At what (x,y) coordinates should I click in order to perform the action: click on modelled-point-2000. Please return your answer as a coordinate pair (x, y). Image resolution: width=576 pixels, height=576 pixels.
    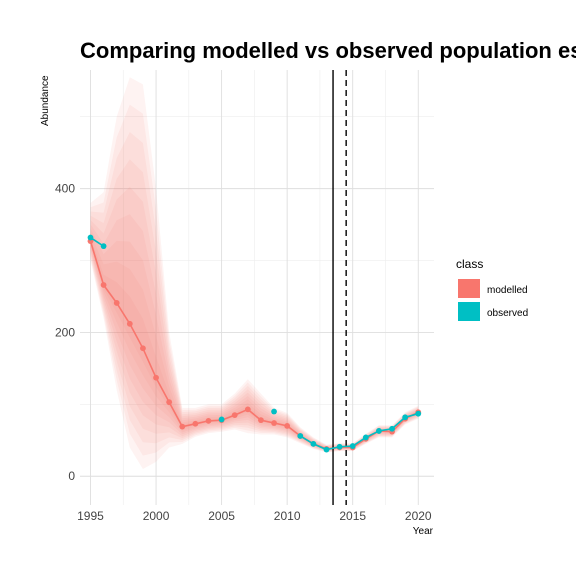
    Looking at the image, I should click on (156, 377).